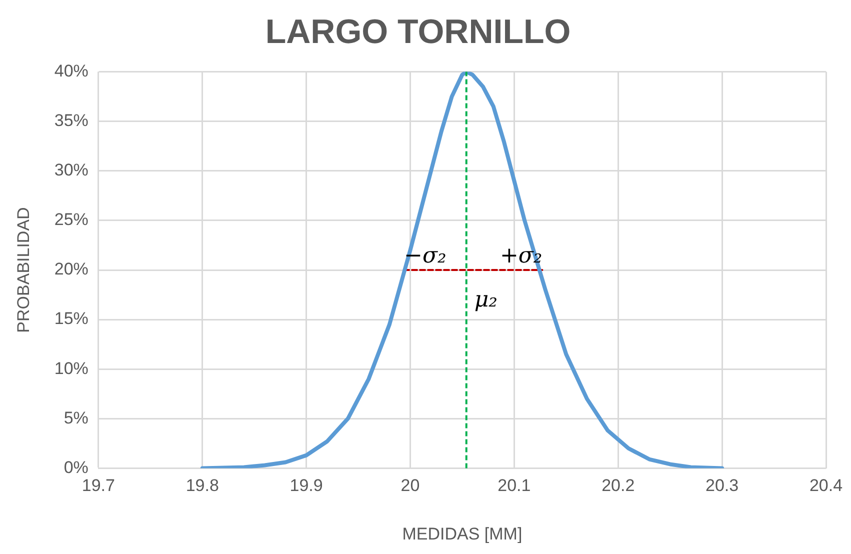 The width and height of the screenshot is (851, 554). I want to click on x-tick-label: 20.2, so click(618, 486).